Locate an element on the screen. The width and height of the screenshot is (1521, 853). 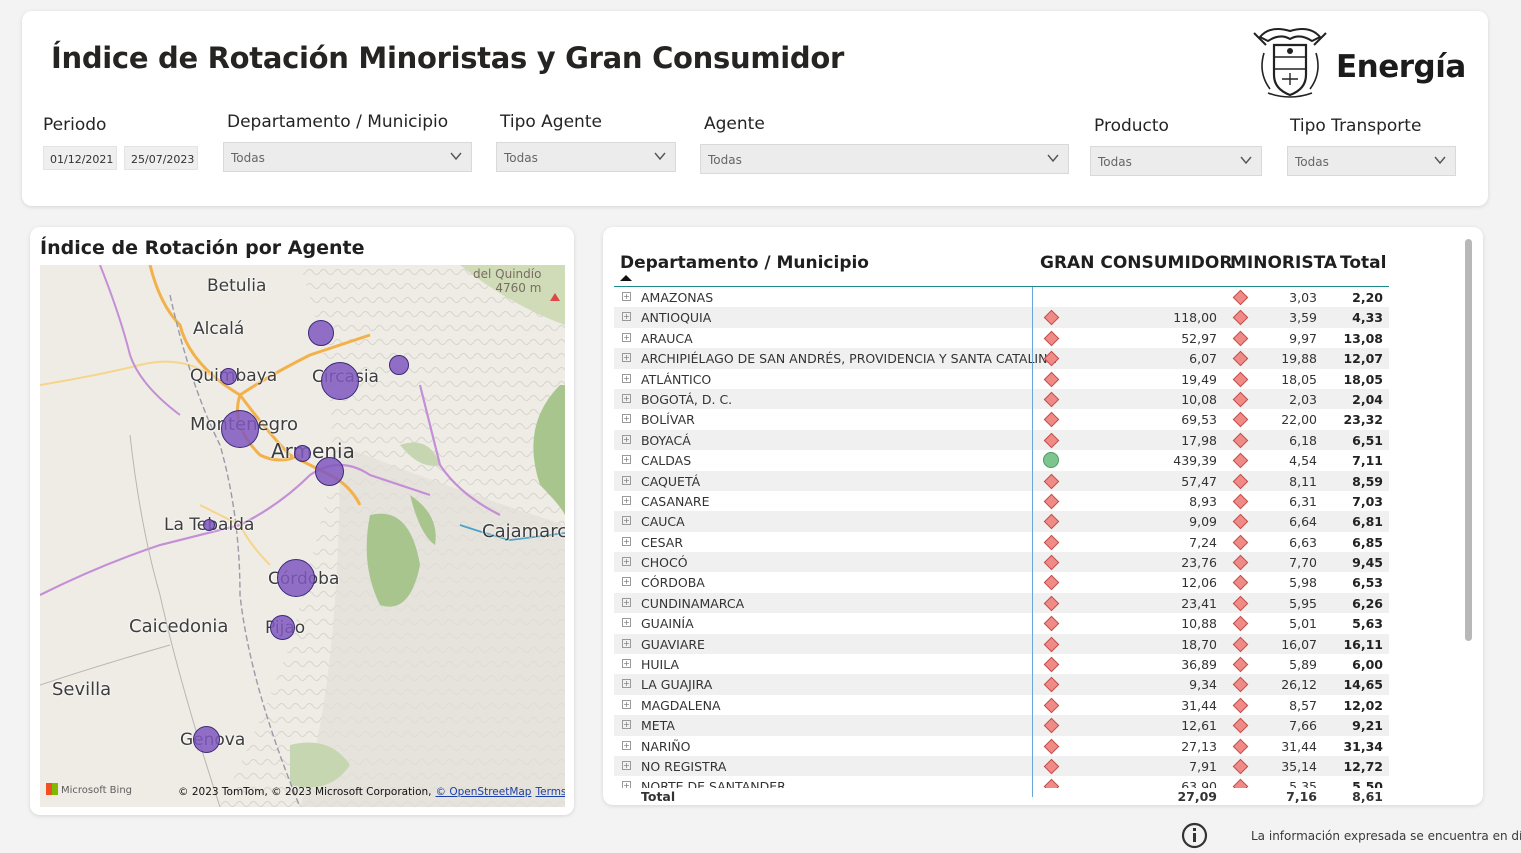
table-row: + BOLÍVAR 69,53 22,00 23,32 is located at coordinates (1001, 419).